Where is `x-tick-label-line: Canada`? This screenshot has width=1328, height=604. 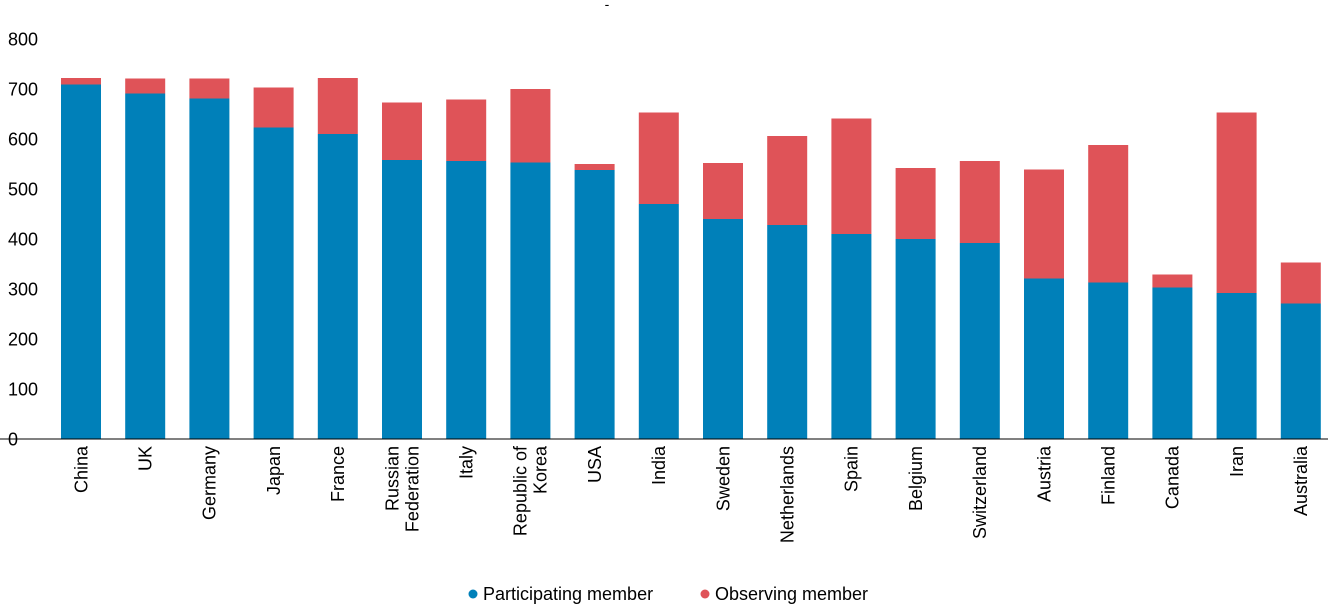 x-tick-label-line: Canada is located at coordinates (1173, 477).